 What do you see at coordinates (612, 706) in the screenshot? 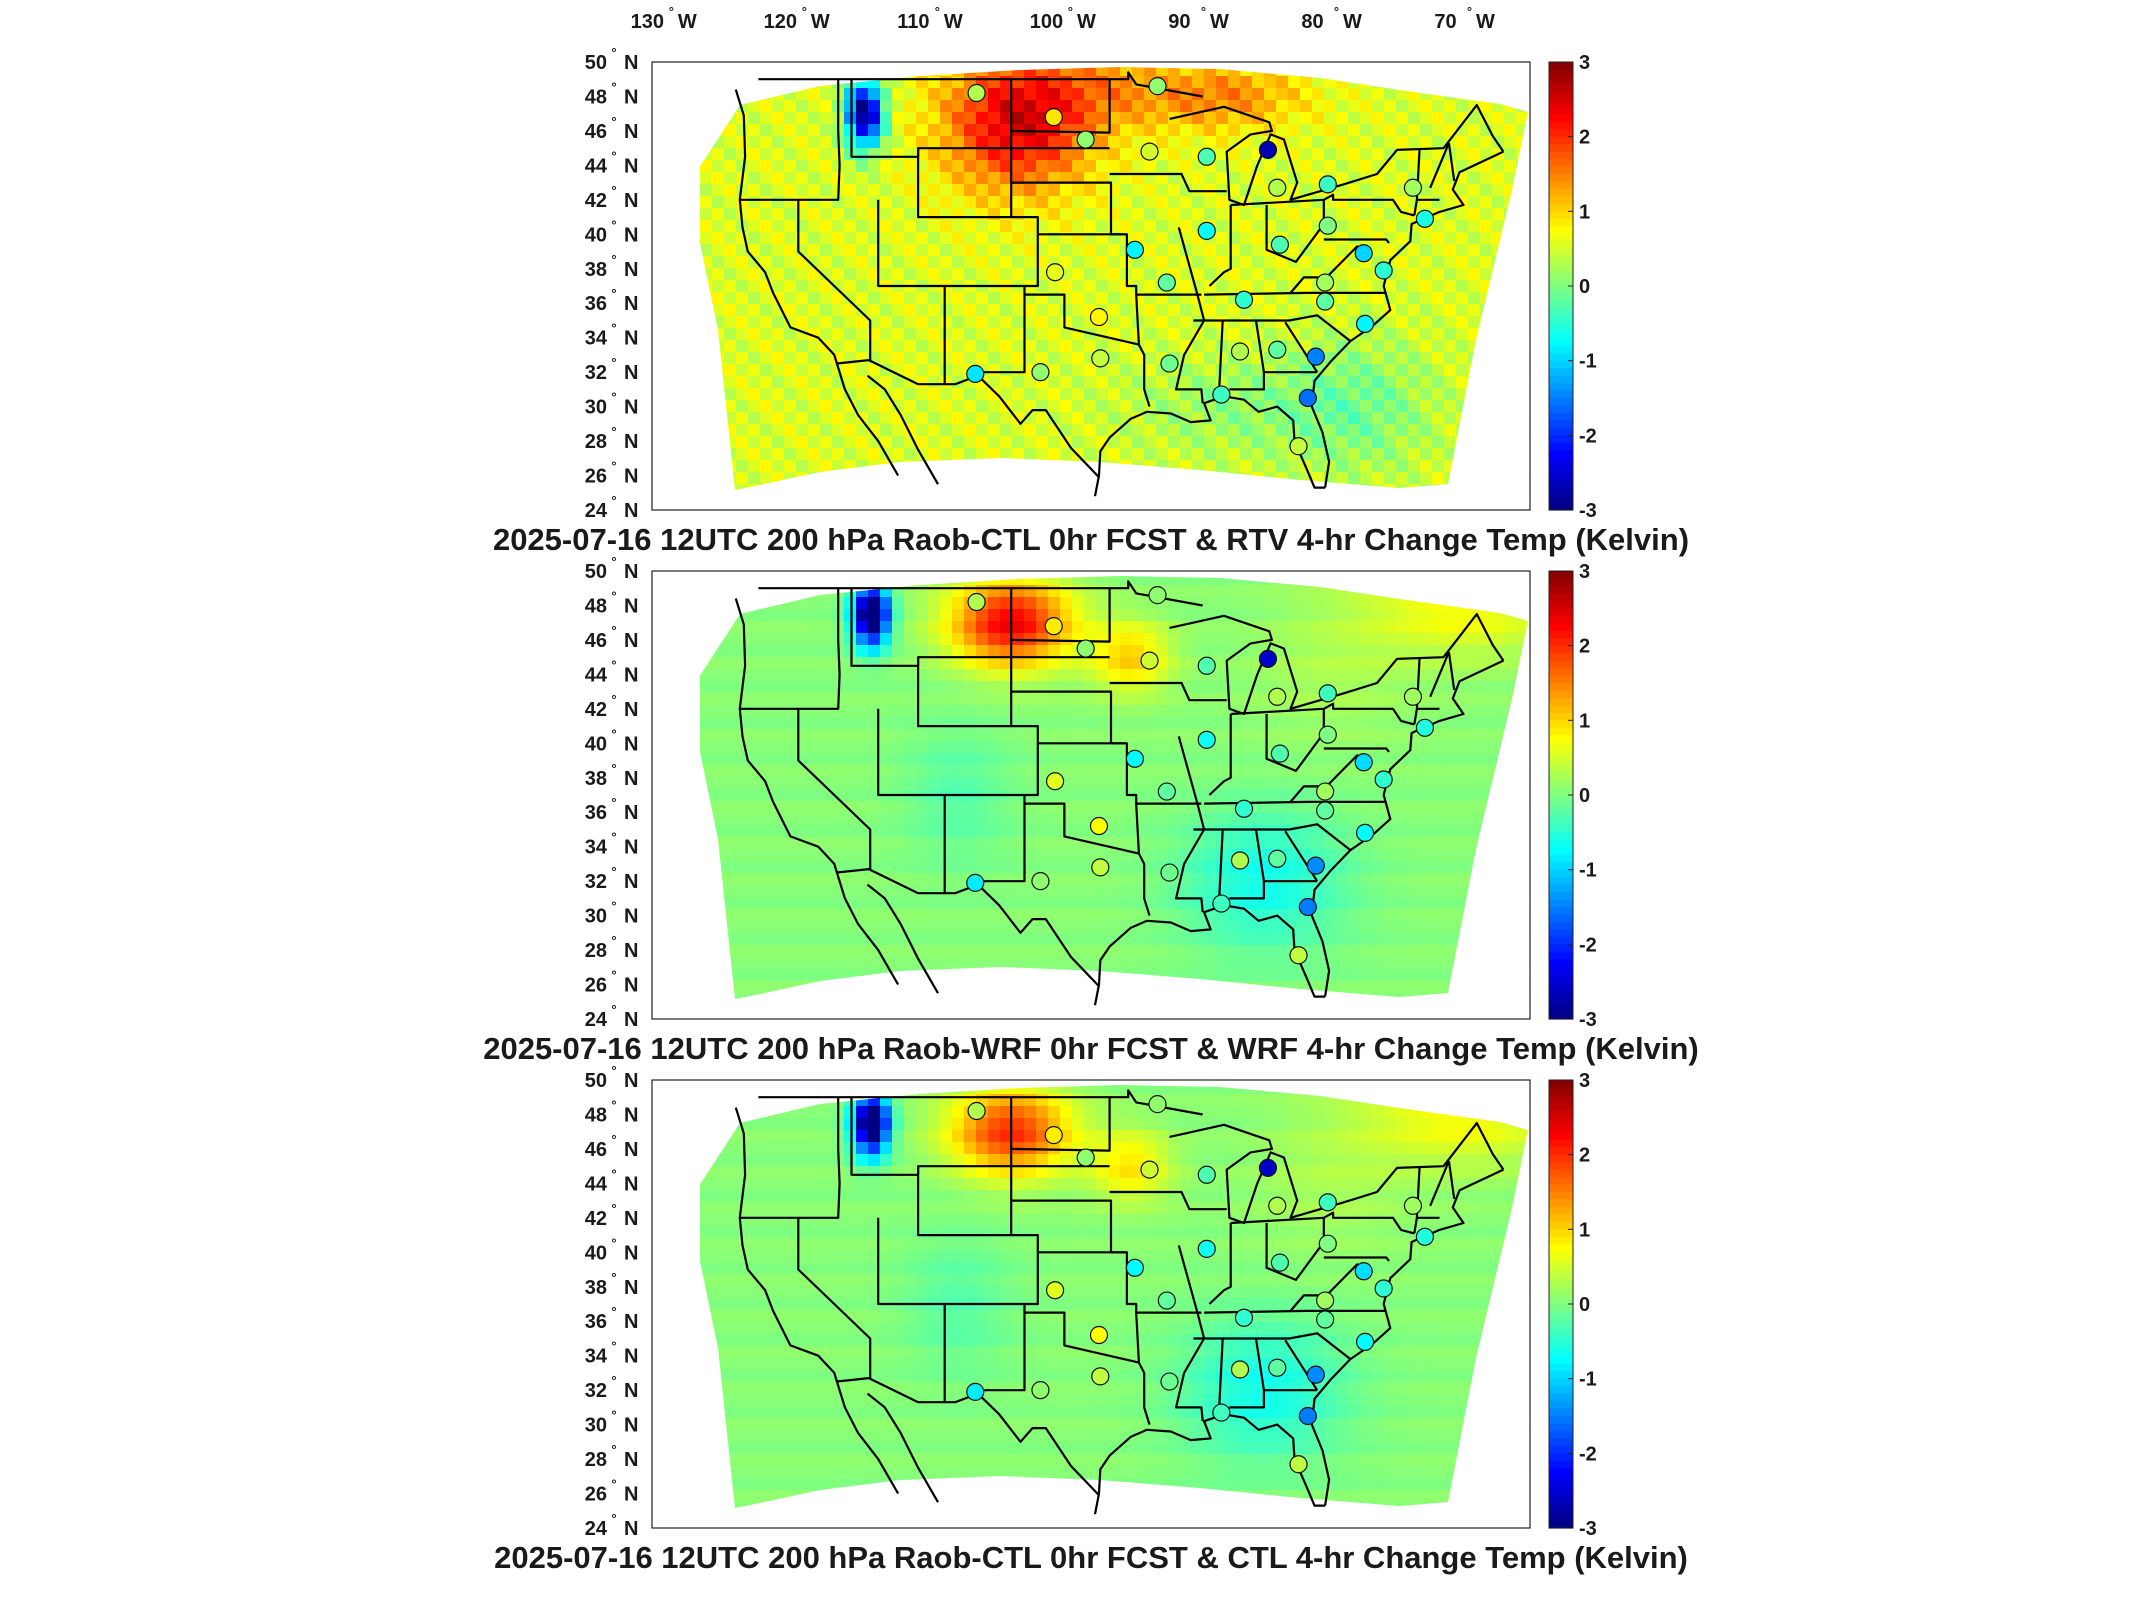
I see `latitude-tick-label: 42 ° N` at bounding box center [612, 706].